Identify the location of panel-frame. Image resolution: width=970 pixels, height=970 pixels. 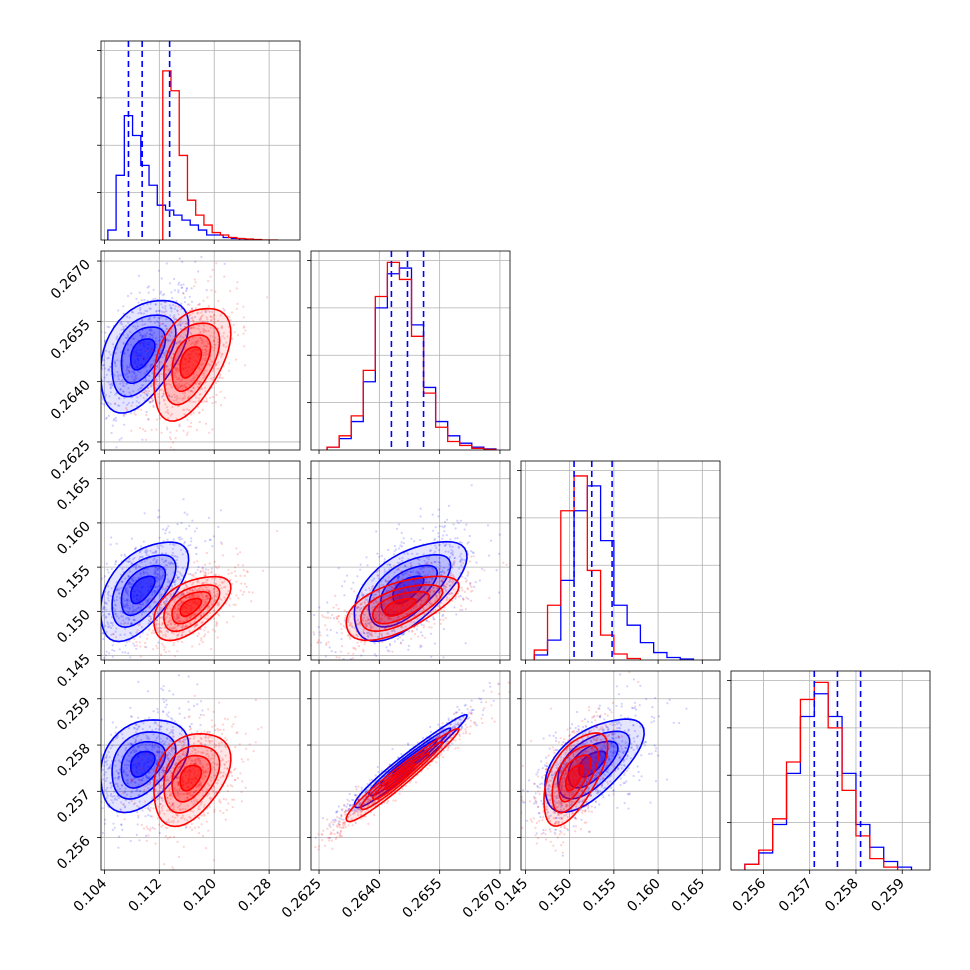
(410, 350).